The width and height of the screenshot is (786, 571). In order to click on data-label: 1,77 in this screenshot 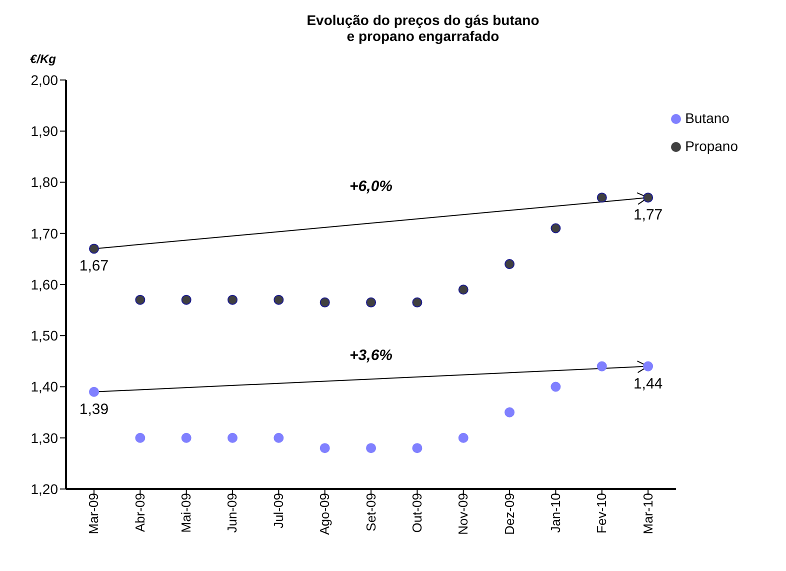, I will do `click(648, 215)`.